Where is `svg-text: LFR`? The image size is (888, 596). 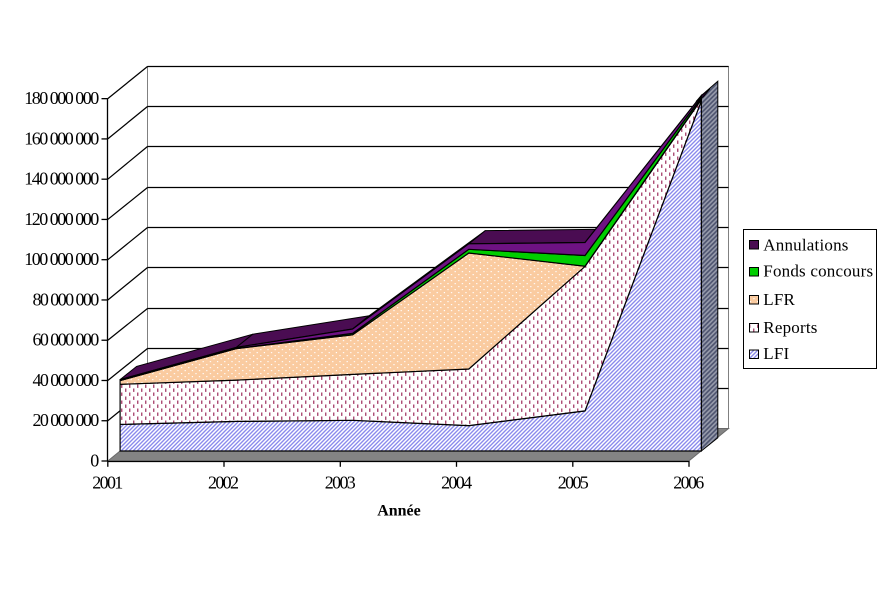 svg-text: LFR is located at coordinates (779, 299).